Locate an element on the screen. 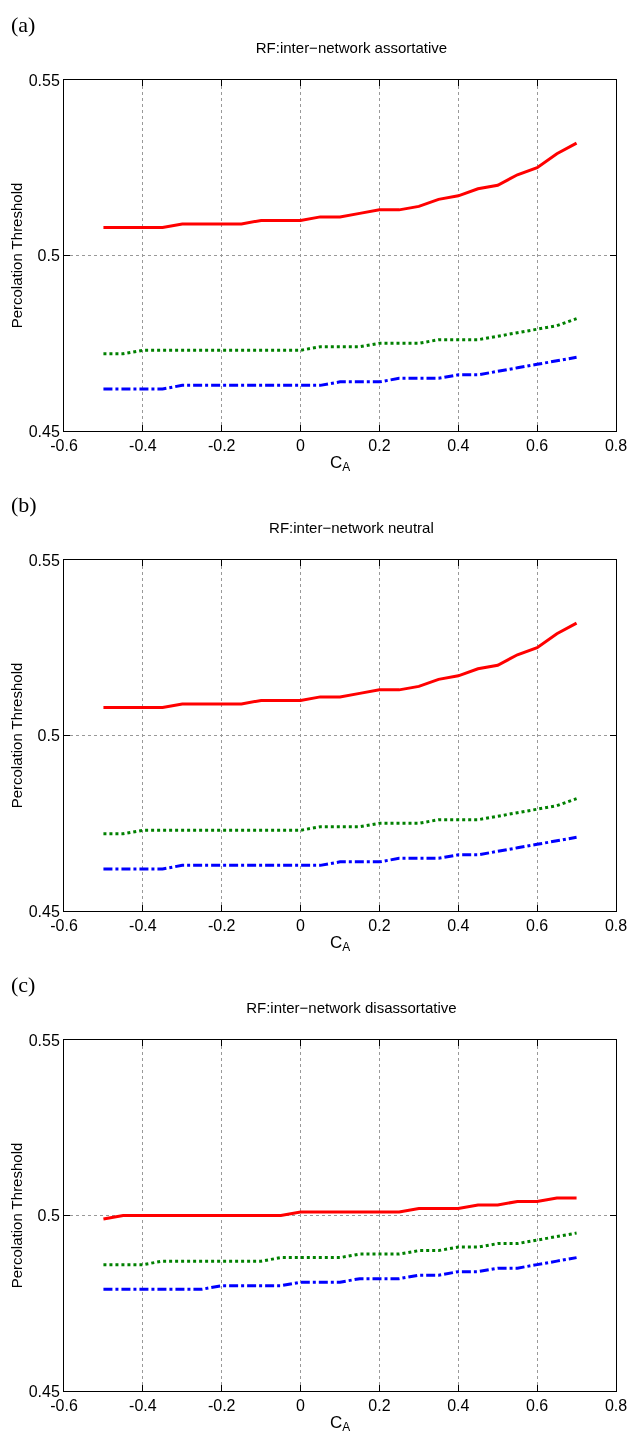  text: (c) is located at coordinates (23, 984).